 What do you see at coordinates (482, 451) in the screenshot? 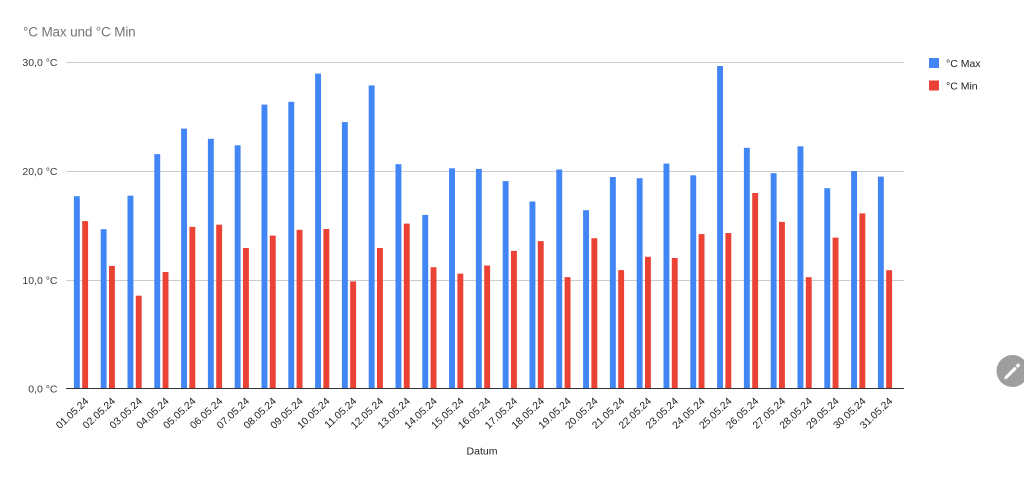
I see `svg-text: Datum` at bounding box center [482, 451].